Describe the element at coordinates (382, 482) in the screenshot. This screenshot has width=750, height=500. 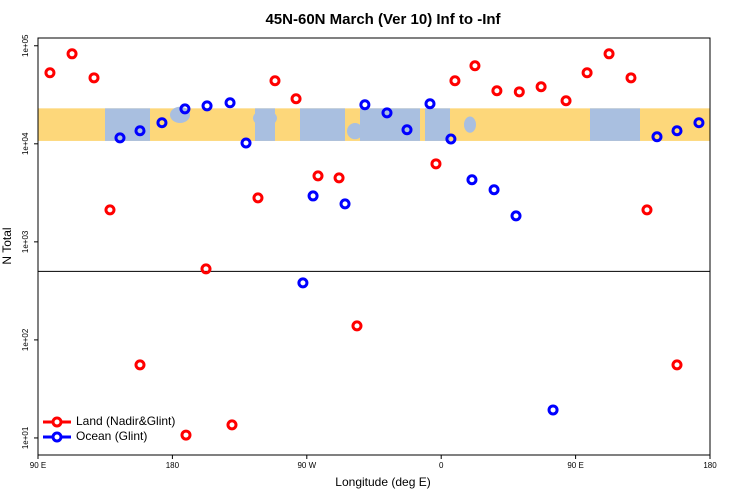
I see `x-axis-label: Longitude (deg E)` at that location.